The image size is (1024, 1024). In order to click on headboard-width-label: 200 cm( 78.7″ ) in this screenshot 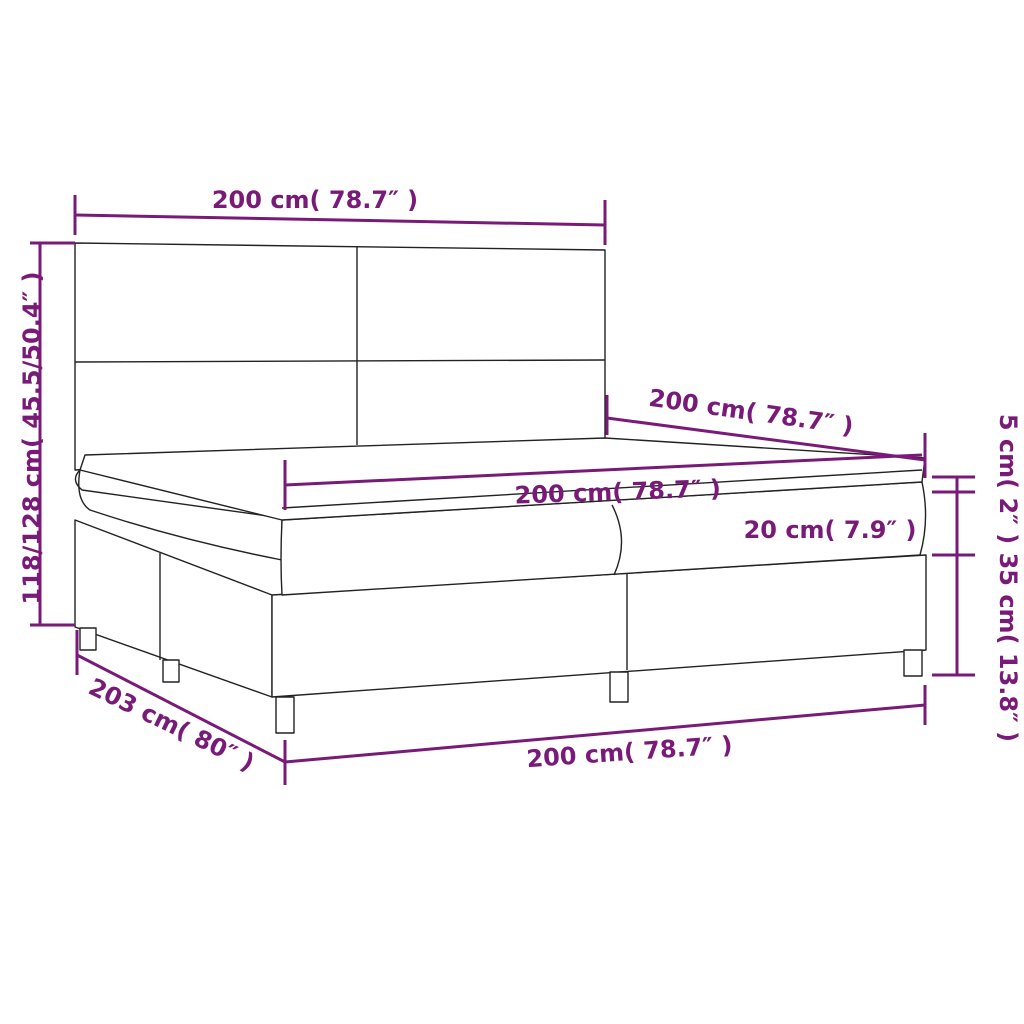, I will do `click(315, 200)`.